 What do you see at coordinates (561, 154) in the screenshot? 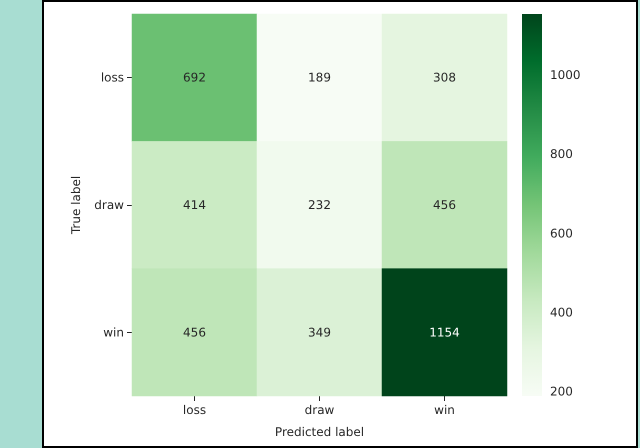
I see `color-bar-label: 800` at bounding box center [561, 154].